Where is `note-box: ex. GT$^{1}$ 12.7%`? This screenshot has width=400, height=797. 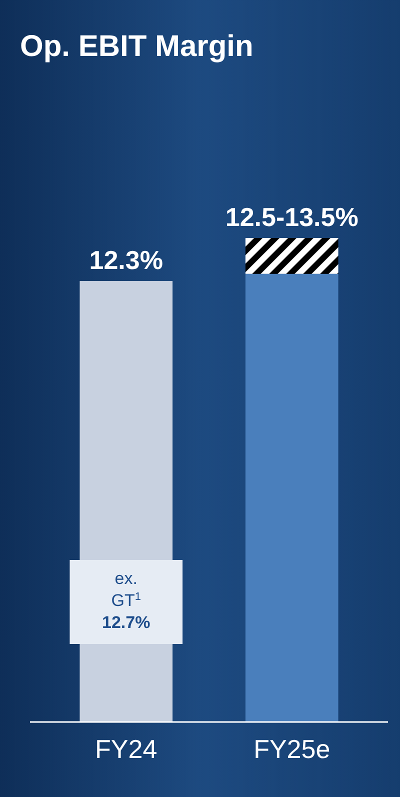 note-box: ex. GT$^{1}$ 12.7% is located at coordinates (126, 602).